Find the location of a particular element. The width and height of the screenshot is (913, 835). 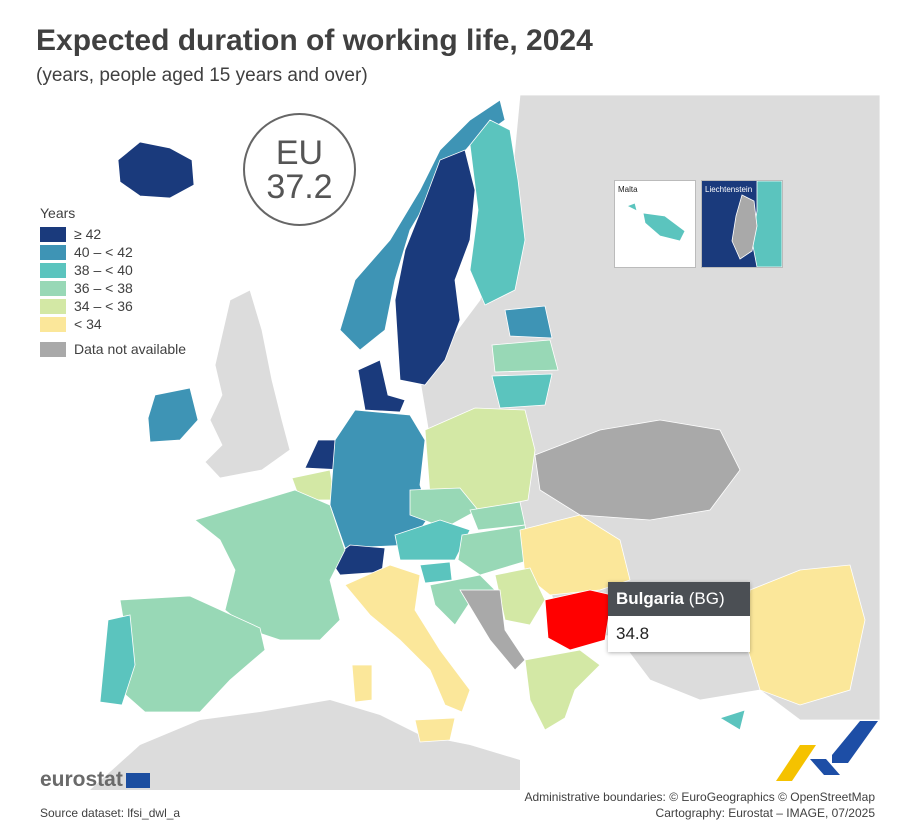

eu-average-badge: EU 37.2 is located at coordinates (299, 169).